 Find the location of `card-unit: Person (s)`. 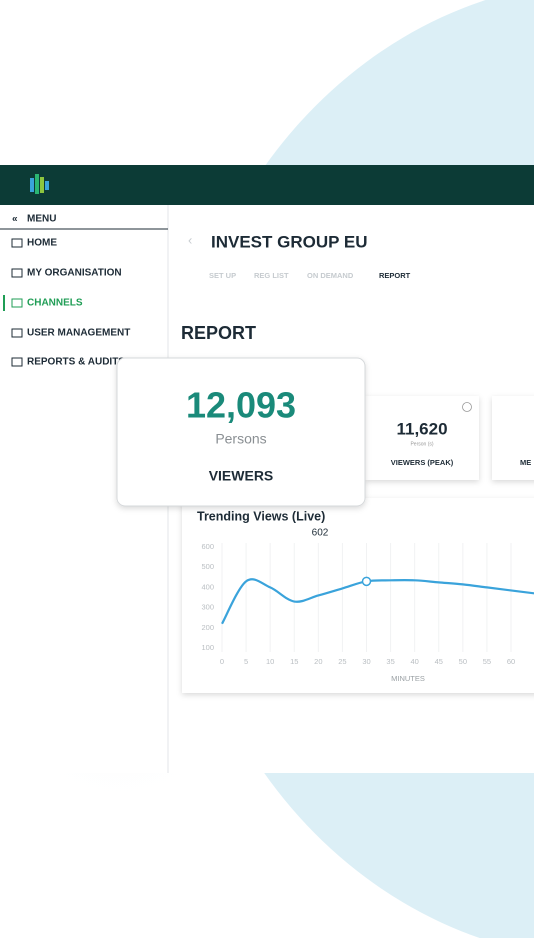

card-unit: Person (s) is located at coordinates (421, 444).